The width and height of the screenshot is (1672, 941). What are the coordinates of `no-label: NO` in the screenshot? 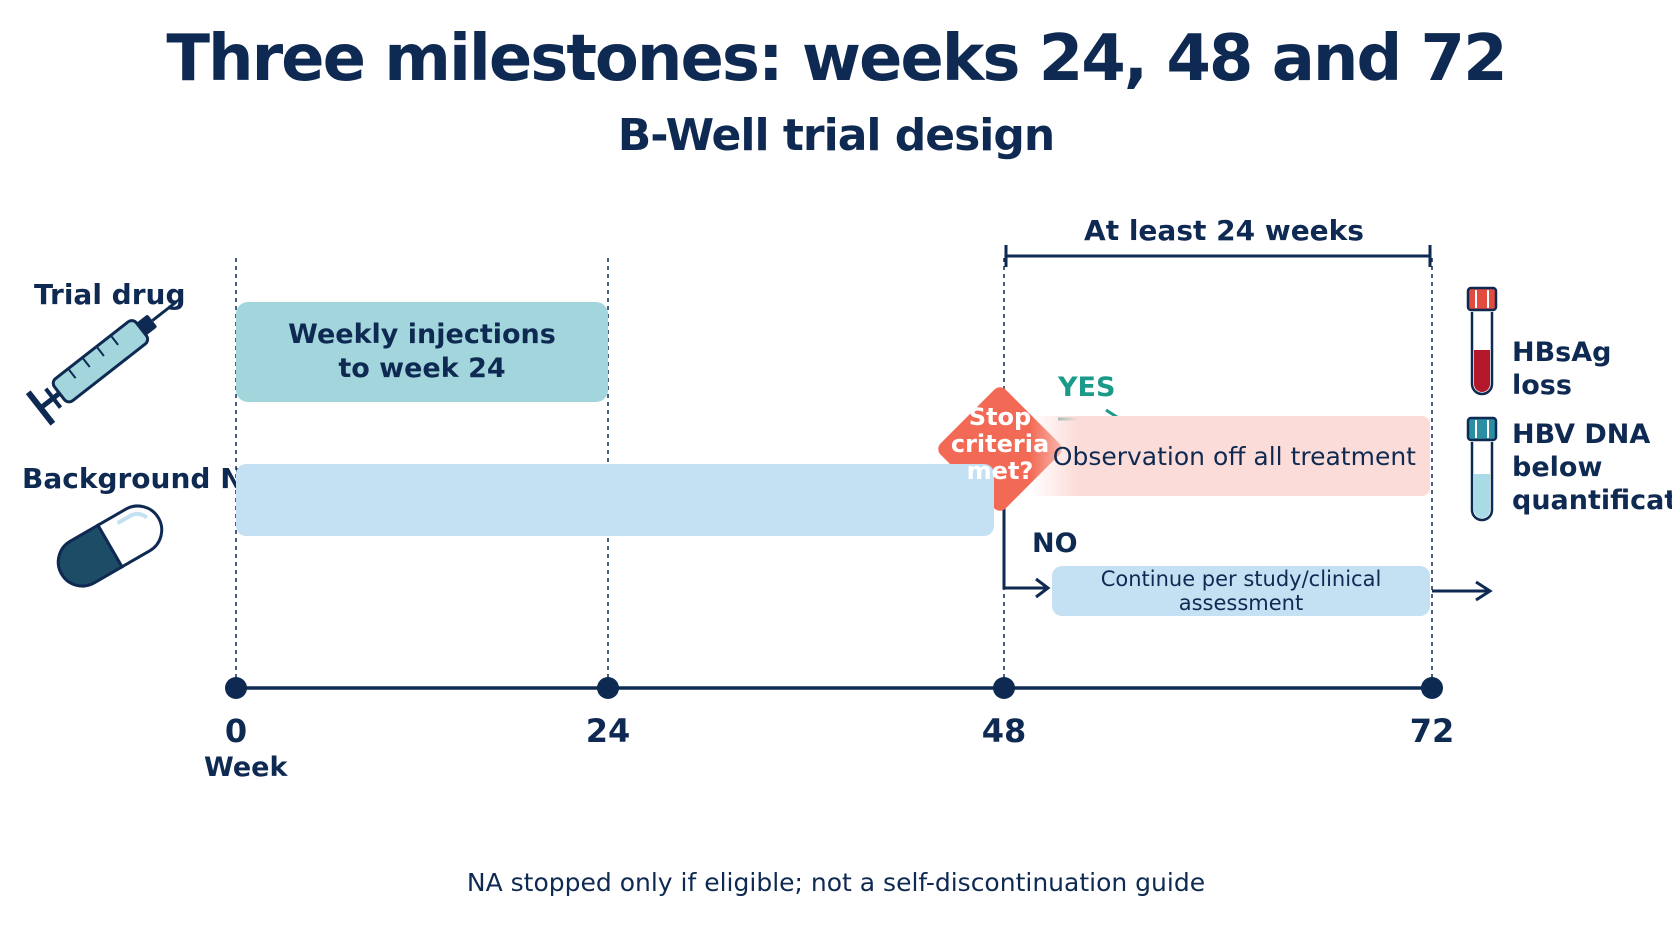 It's located at (1055, 543).